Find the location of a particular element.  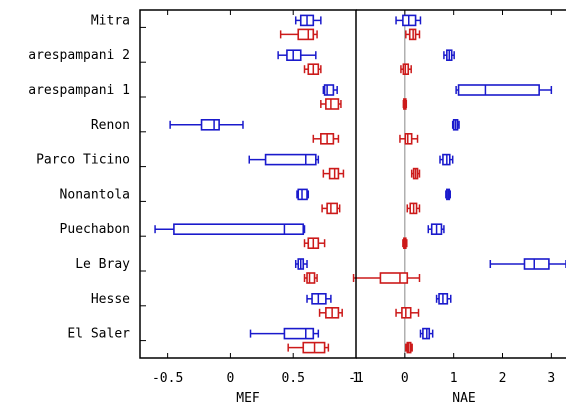

x-tick-label: -1 is located at coordinates (356, 378).